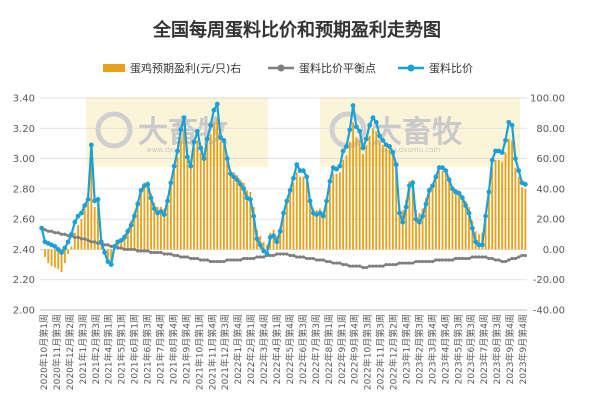 The width and height of the screenshot is (595, 416). Describe the element at coordinates (277, 349) in the screenshot. I see `x-tick-label: 2022年4月第1周` at that location.